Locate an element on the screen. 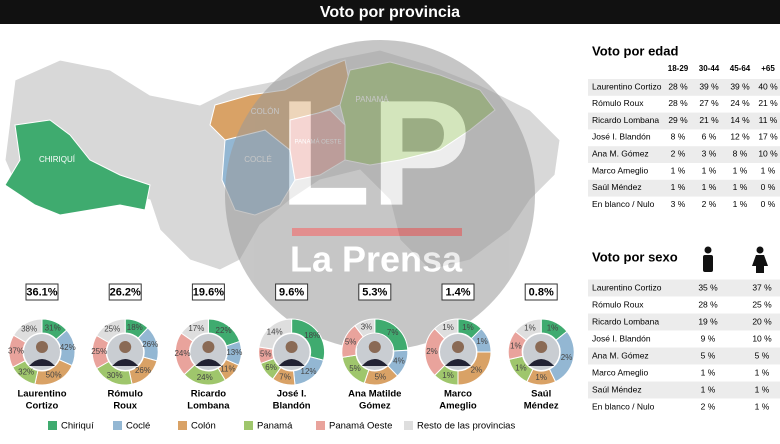  cell: 3 % is located at coordinates (678, 204).